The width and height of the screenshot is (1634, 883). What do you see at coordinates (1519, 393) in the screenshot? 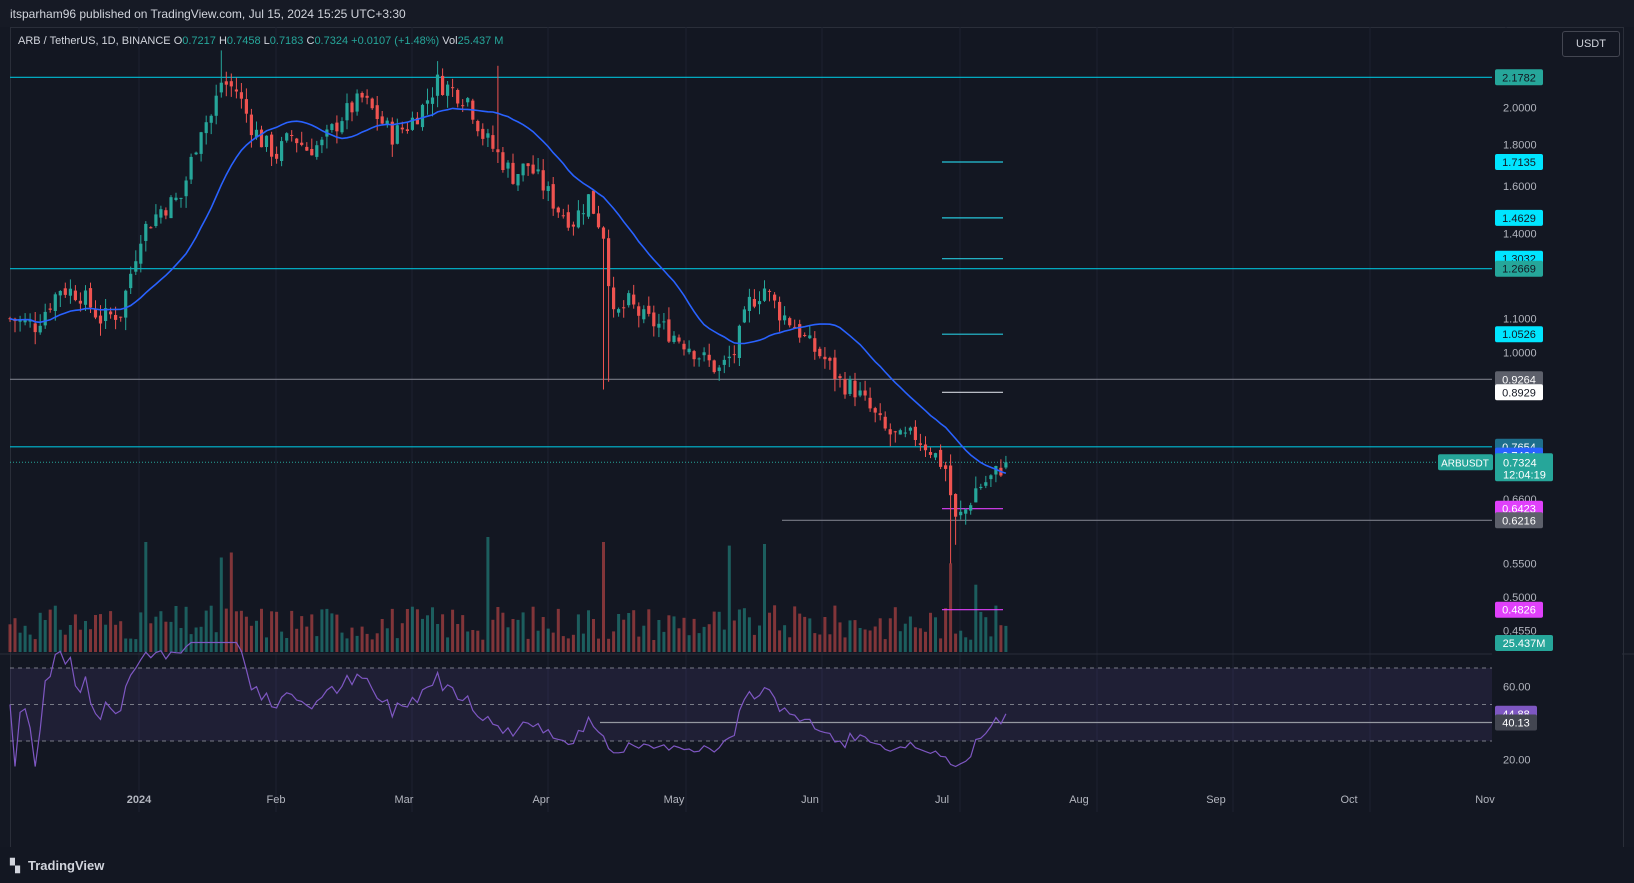
I see `price-label-text: 0.8929` at bounding box center [1519, 393].